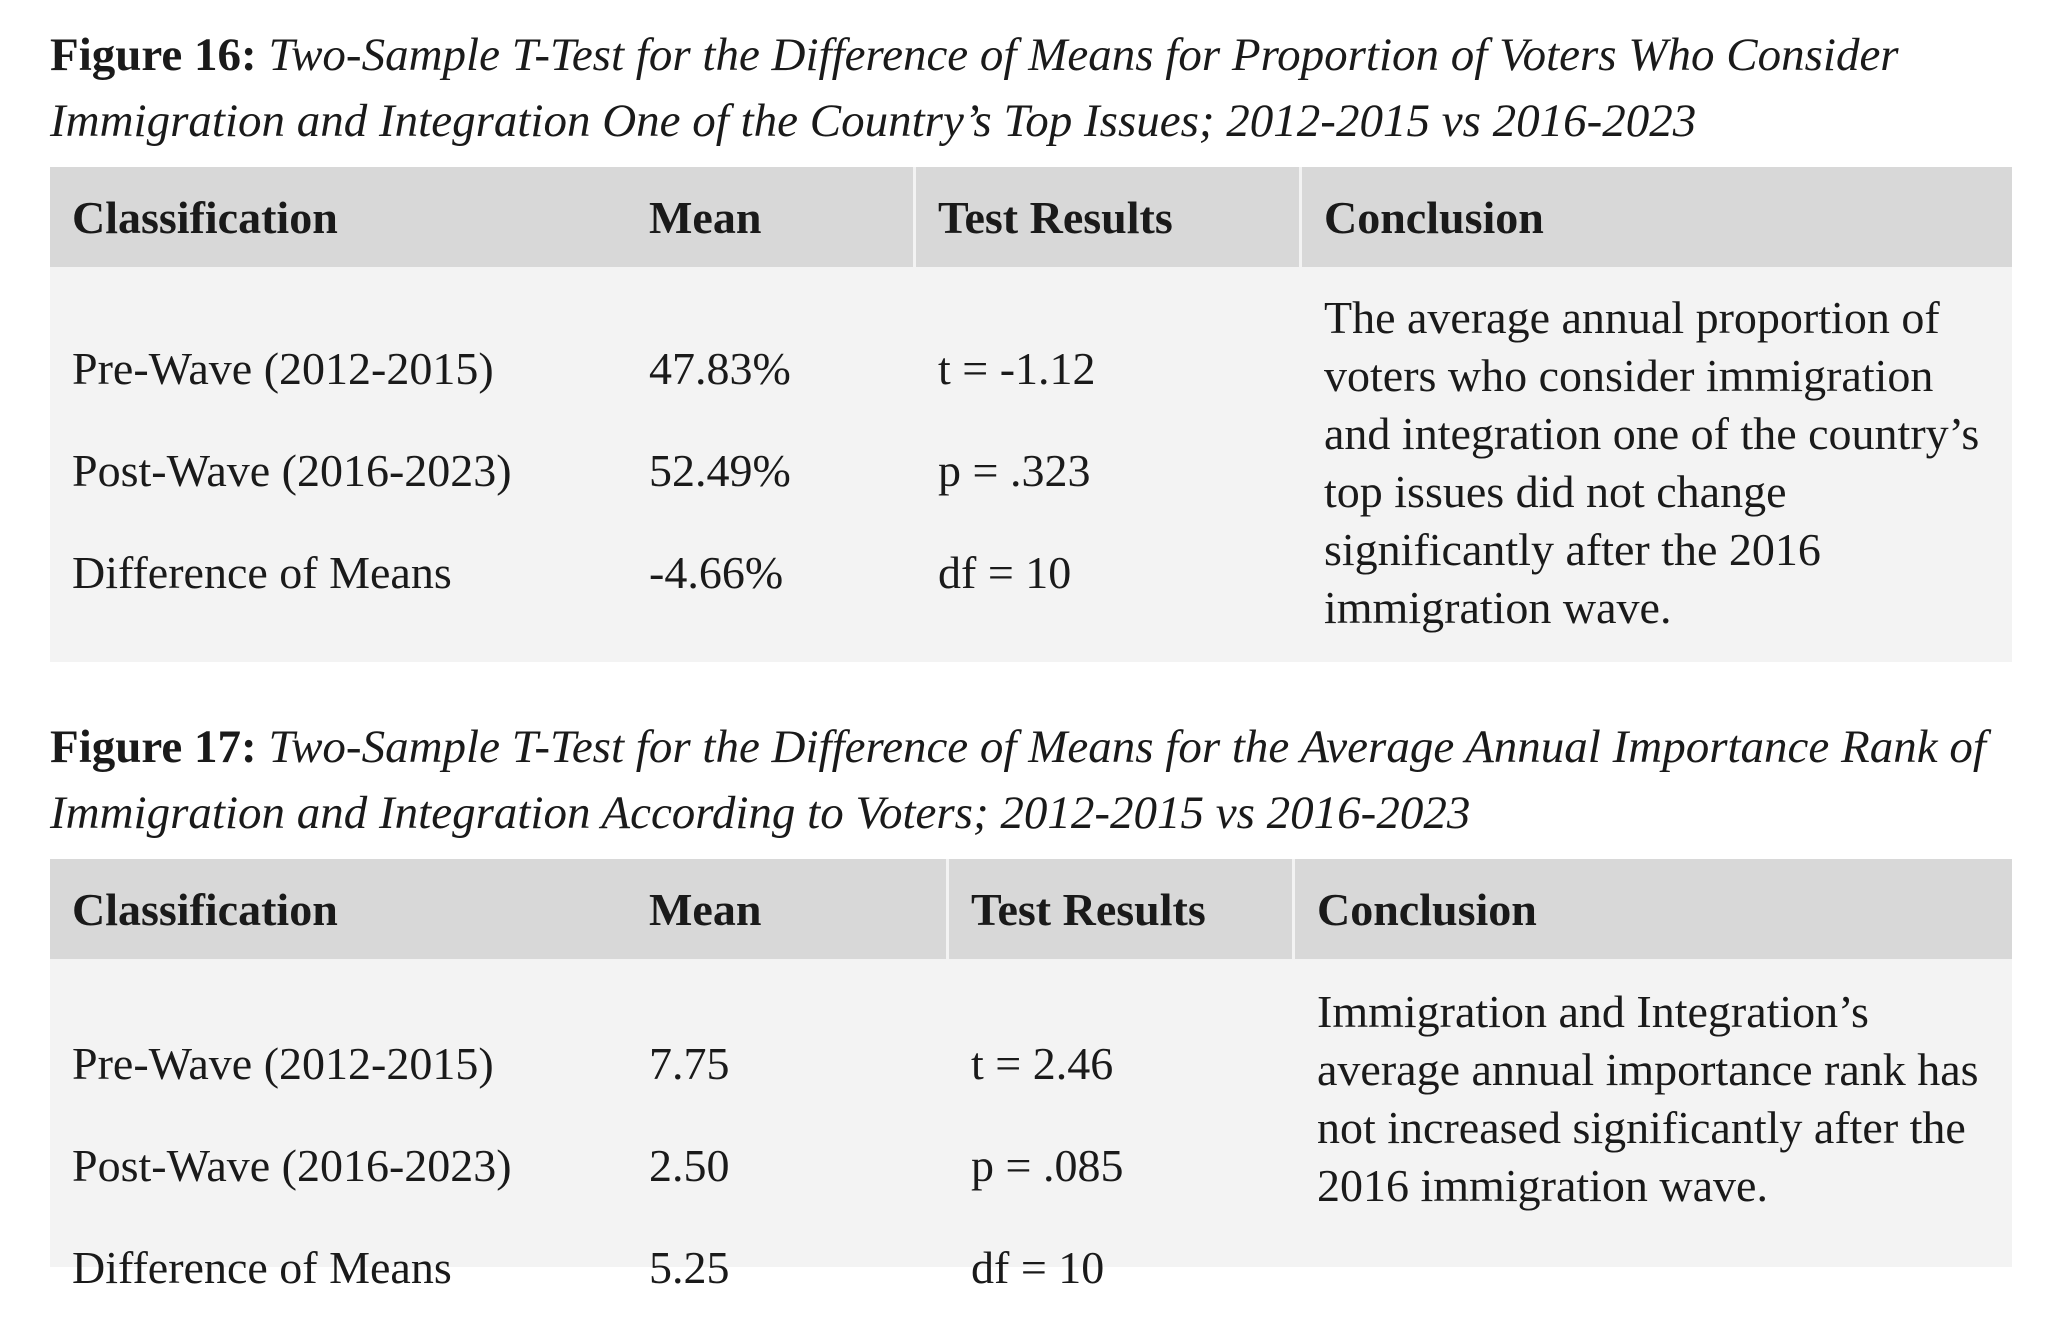 Image resolution: width=2060 pixels, height=1318 pixels. I want to click on test-result-cell: t = 2.46, so click(1042, 1063).